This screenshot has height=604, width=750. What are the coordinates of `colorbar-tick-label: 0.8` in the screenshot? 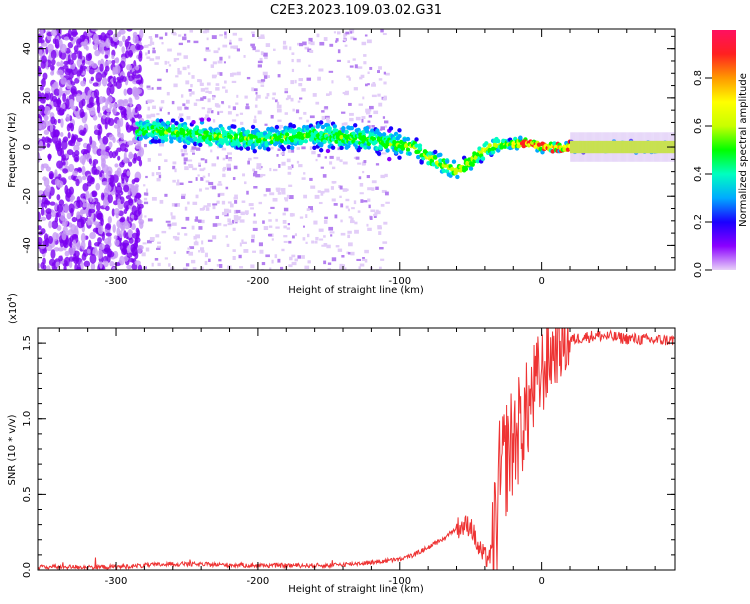 It's located at (698, 78).